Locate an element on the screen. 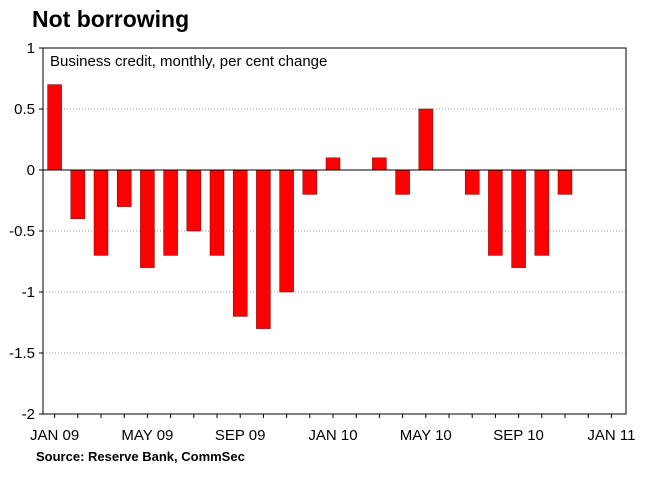 This screenshot has width=671, height=488. x-tick-label: JAN 10 is located at coordinates (332, 435).